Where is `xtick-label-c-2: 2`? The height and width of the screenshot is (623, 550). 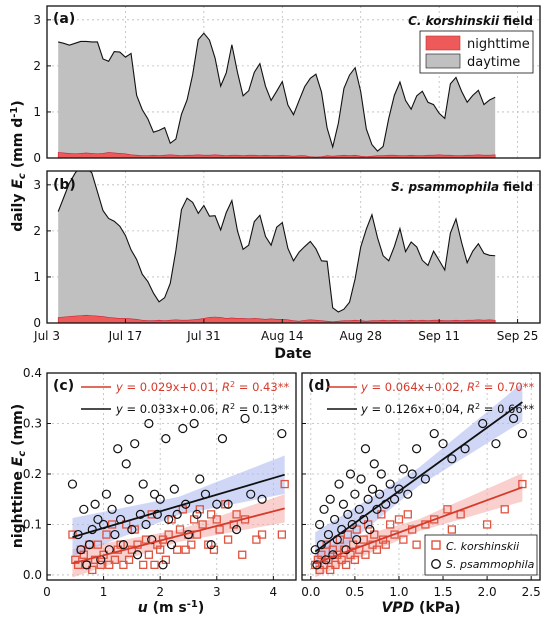 xtick-label-c-2: 2 is located at coordinates (160, 592).